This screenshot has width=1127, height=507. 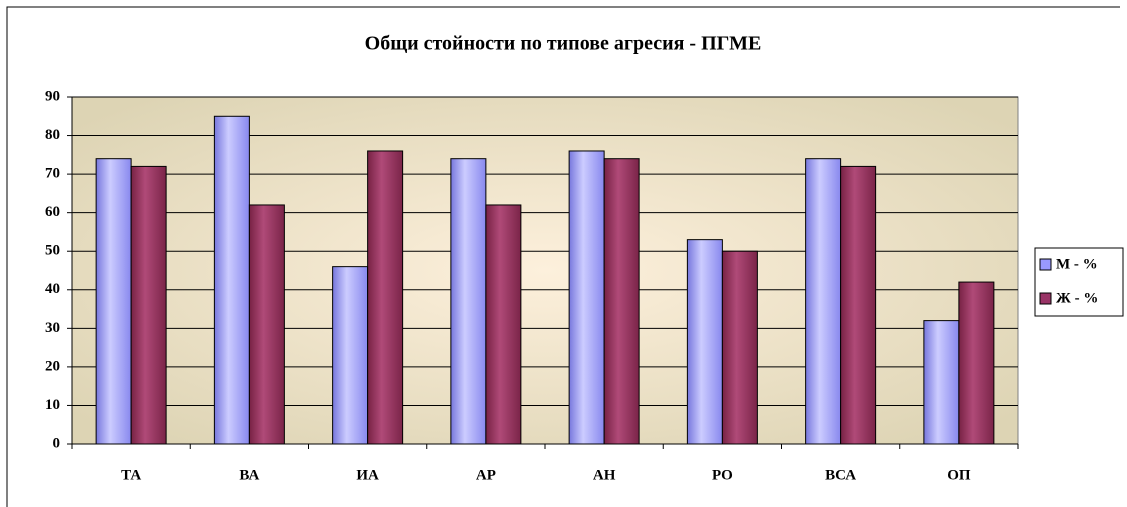 I want to click on x-tick-label: ВА, so click(x=249, y=475).